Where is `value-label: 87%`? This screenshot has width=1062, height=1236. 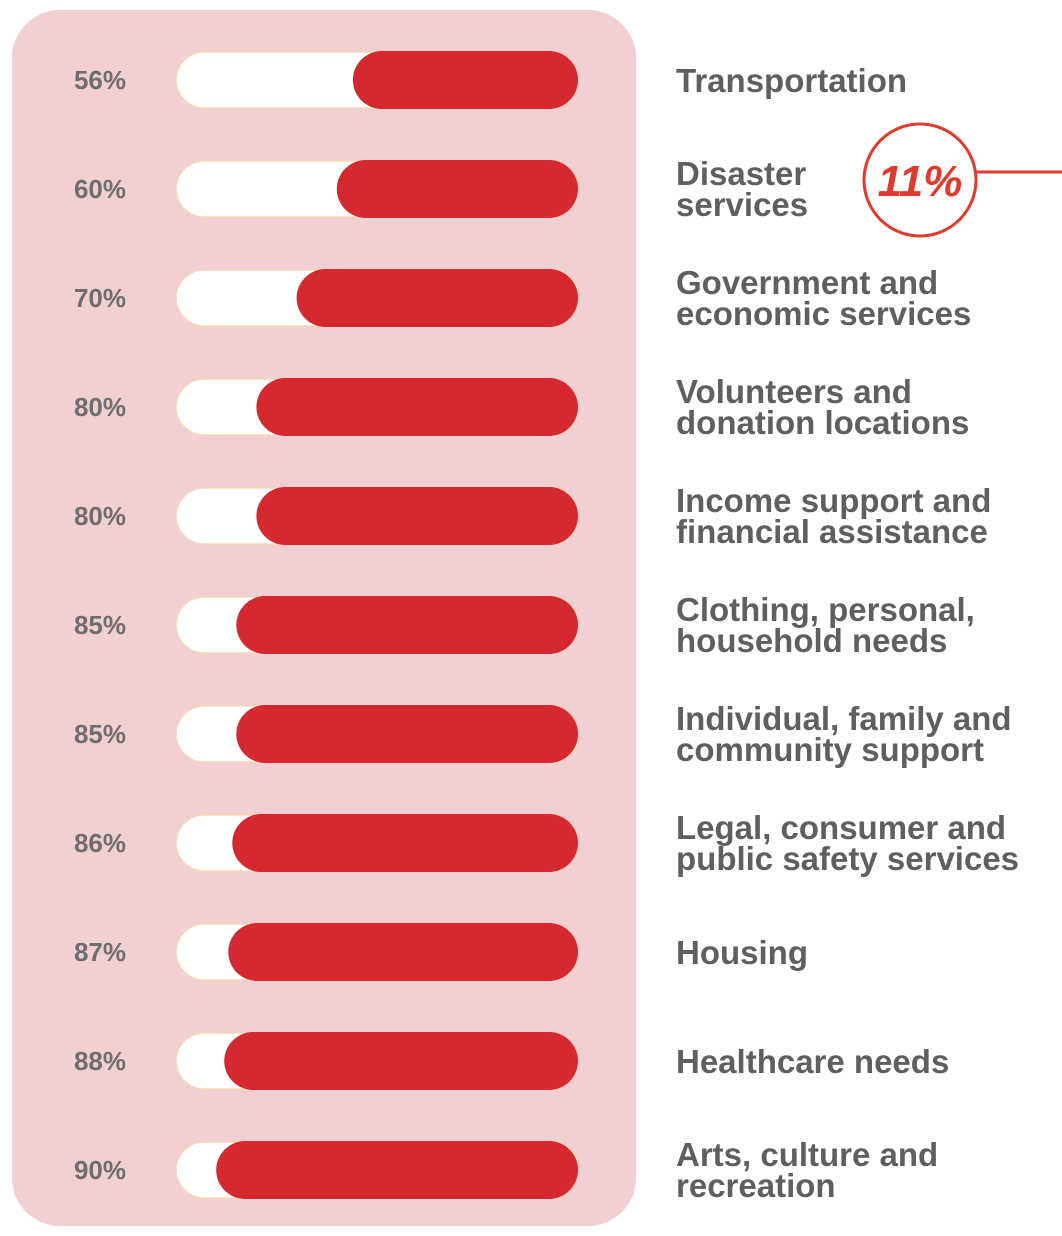
value-label: 87% is located at coordinates (100, 952).